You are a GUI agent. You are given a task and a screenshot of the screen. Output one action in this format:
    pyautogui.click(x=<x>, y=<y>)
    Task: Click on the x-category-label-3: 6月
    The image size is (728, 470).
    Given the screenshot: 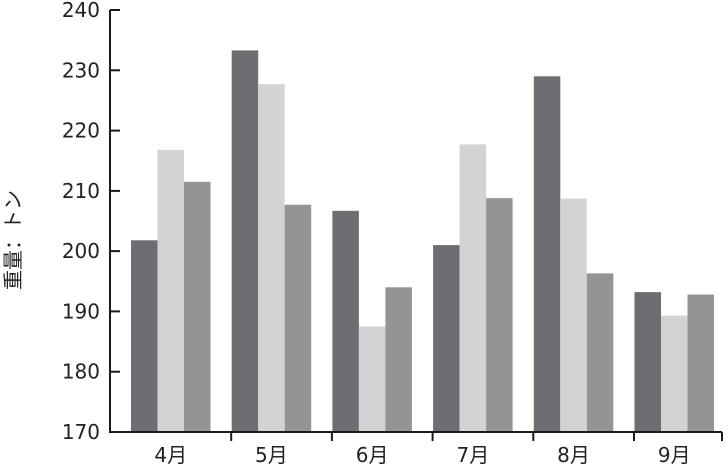 What is the action you would take?
    pyautogui.click(x=372, y=455)
    